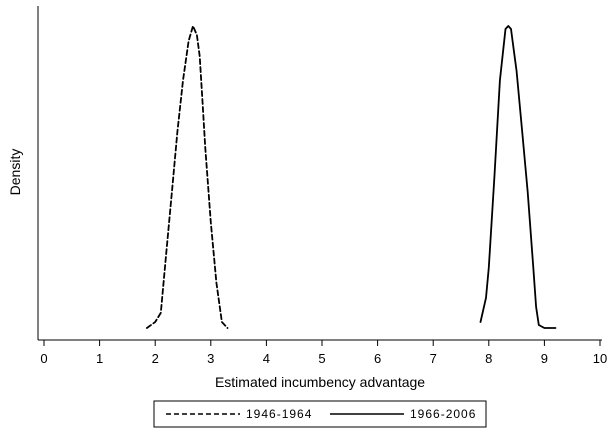  I want to click on x-tick-label: 1, so click(99, 358).